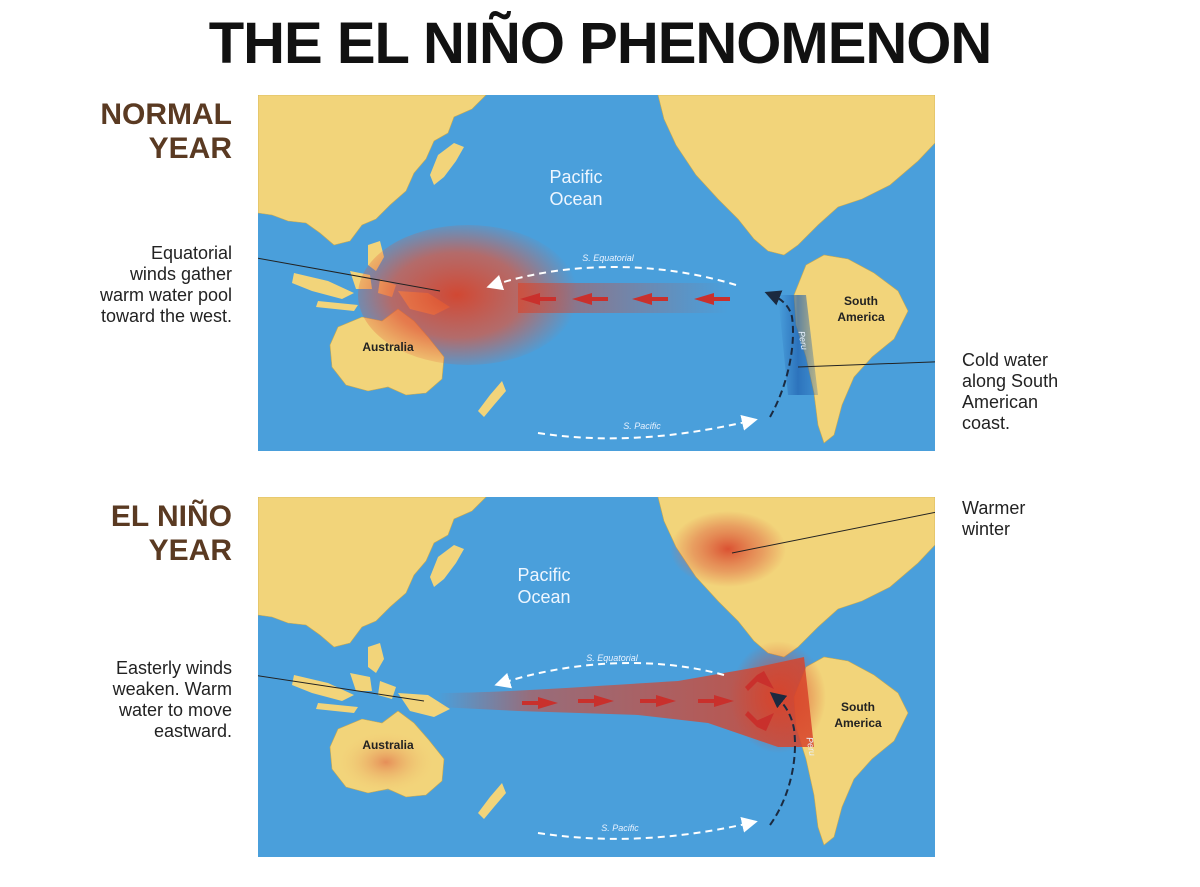 This screenshot has width=1200, height=887. Describe the element at coordinates (728, 549) in the screenshot. I see `warmer-winter-zone` at that location.